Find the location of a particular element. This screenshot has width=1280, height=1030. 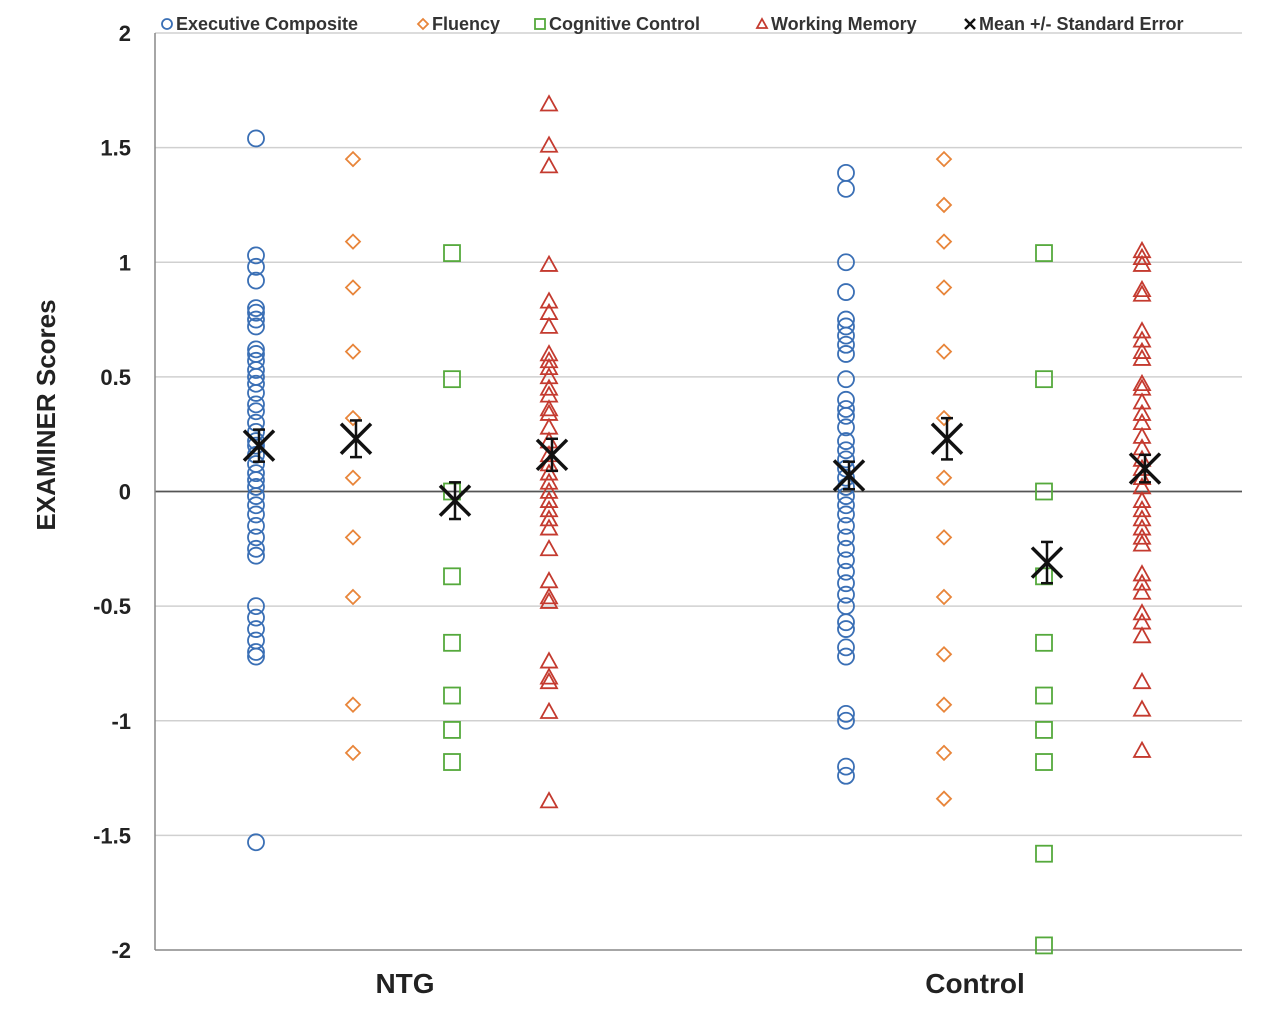

y-tick-label: -1.5 is located at coordinates (112, 835).